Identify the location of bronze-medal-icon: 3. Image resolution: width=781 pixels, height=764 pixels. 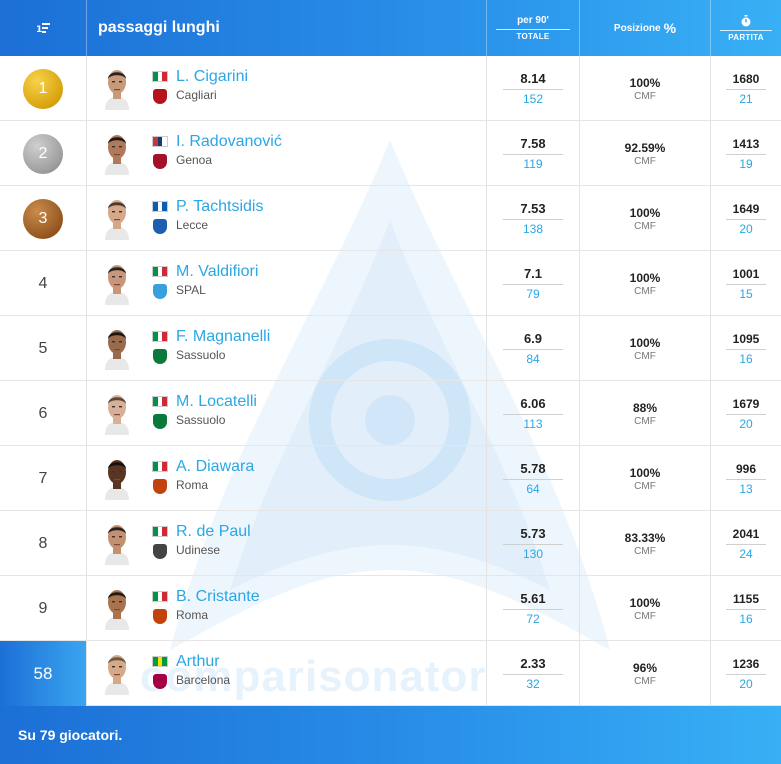
(43, 218).